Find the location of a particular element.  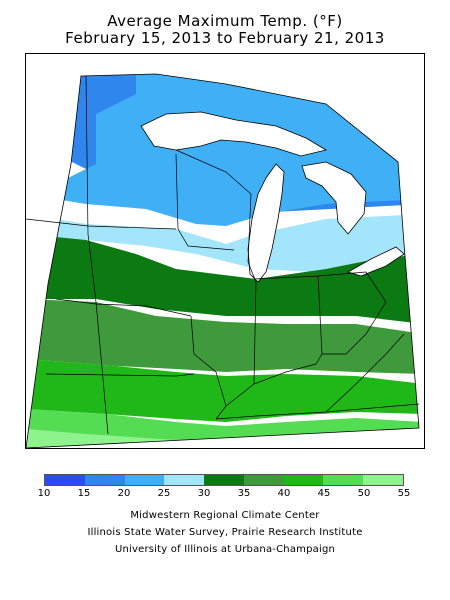

lake-superior is located at coordinates (234, 134).